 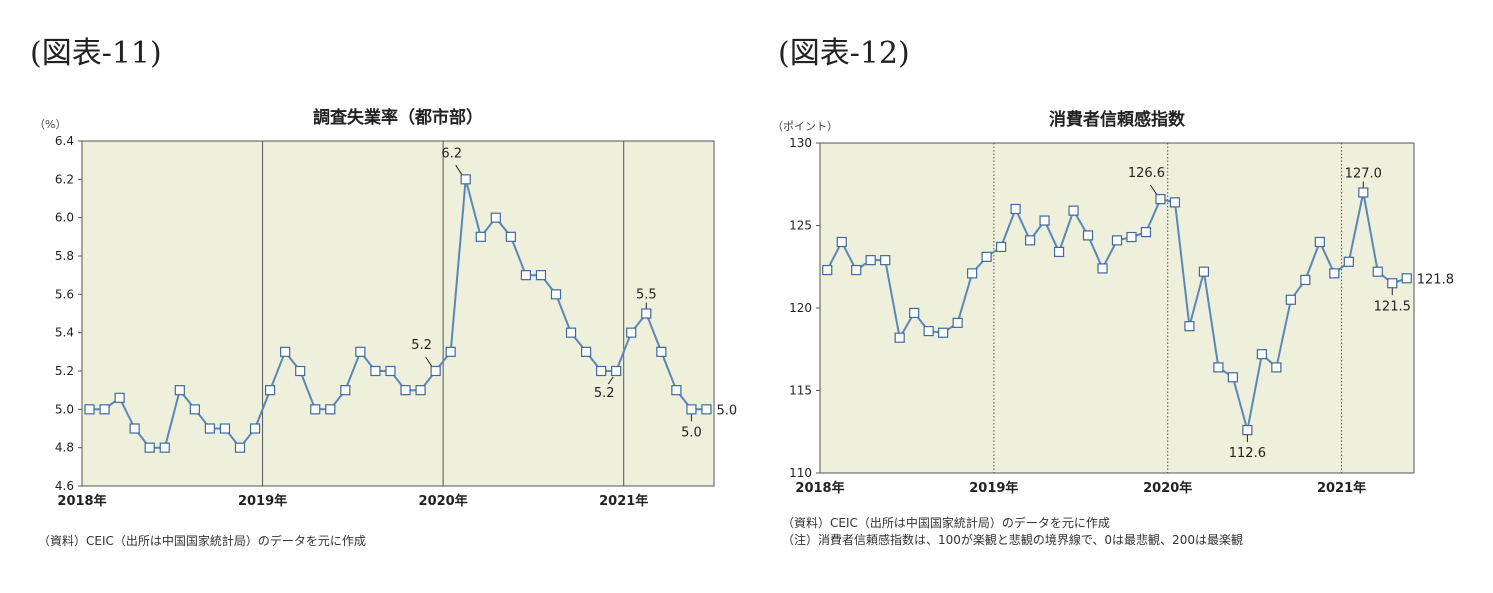 I want to click on c0-data-label-1: 6.2, so click(x=451, y=153).